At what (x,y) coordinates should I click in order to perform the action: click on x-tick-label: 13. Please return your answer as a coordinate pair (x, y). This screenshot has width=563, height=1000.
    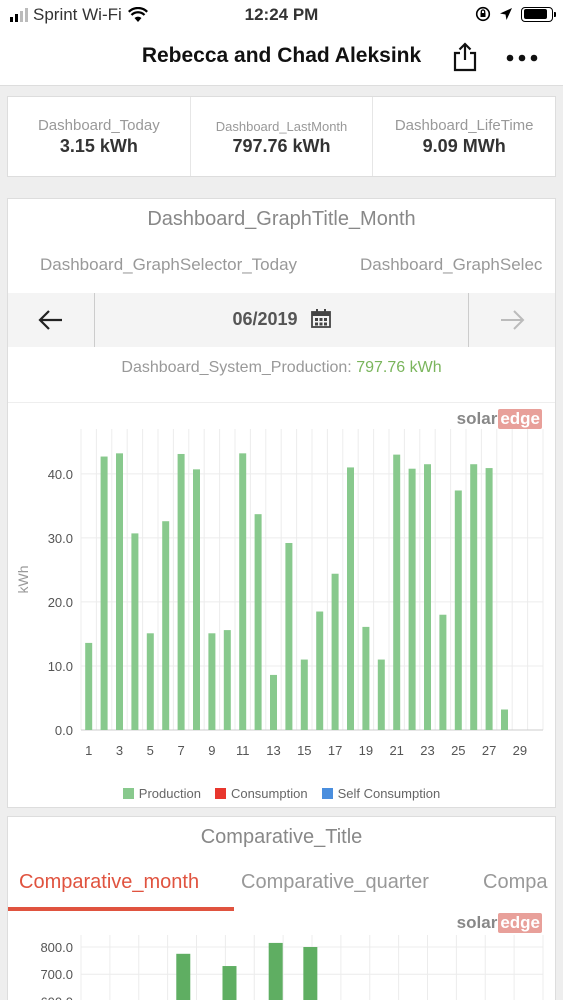
    Looking at the image, I should click on (273, 750).